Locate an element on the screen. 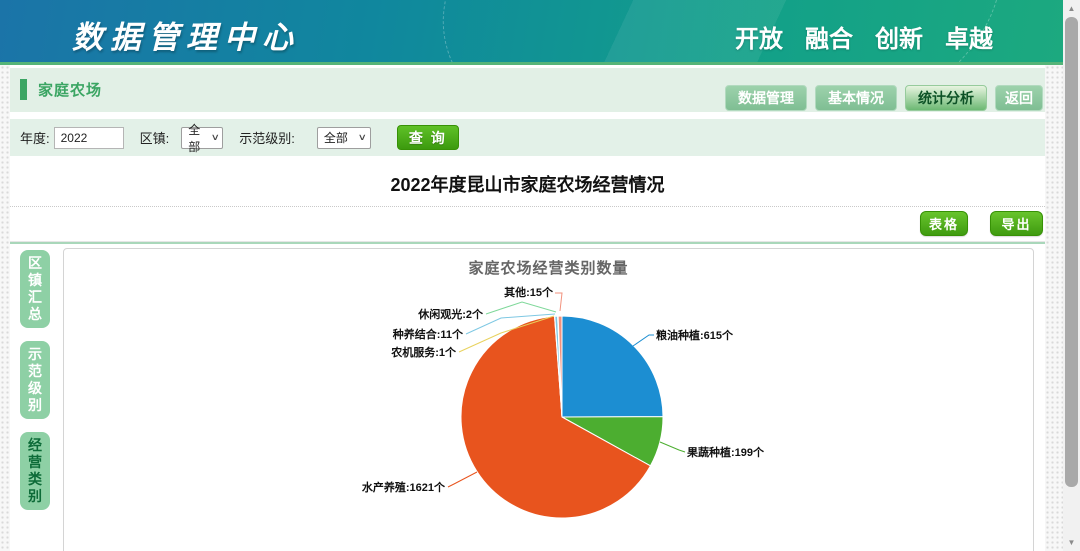 The image size is (1080, 551). level-select: 全部 ∨ is located at coordinates (343, 137).